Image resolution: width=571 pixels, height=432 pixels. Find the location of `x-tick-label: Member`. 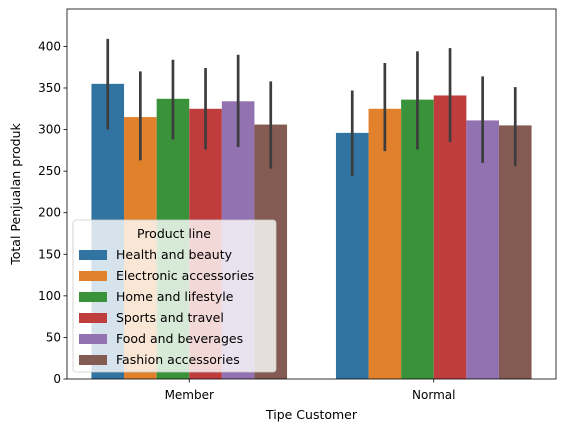

x-tick-label: Member is located at coordinates (189, 395).